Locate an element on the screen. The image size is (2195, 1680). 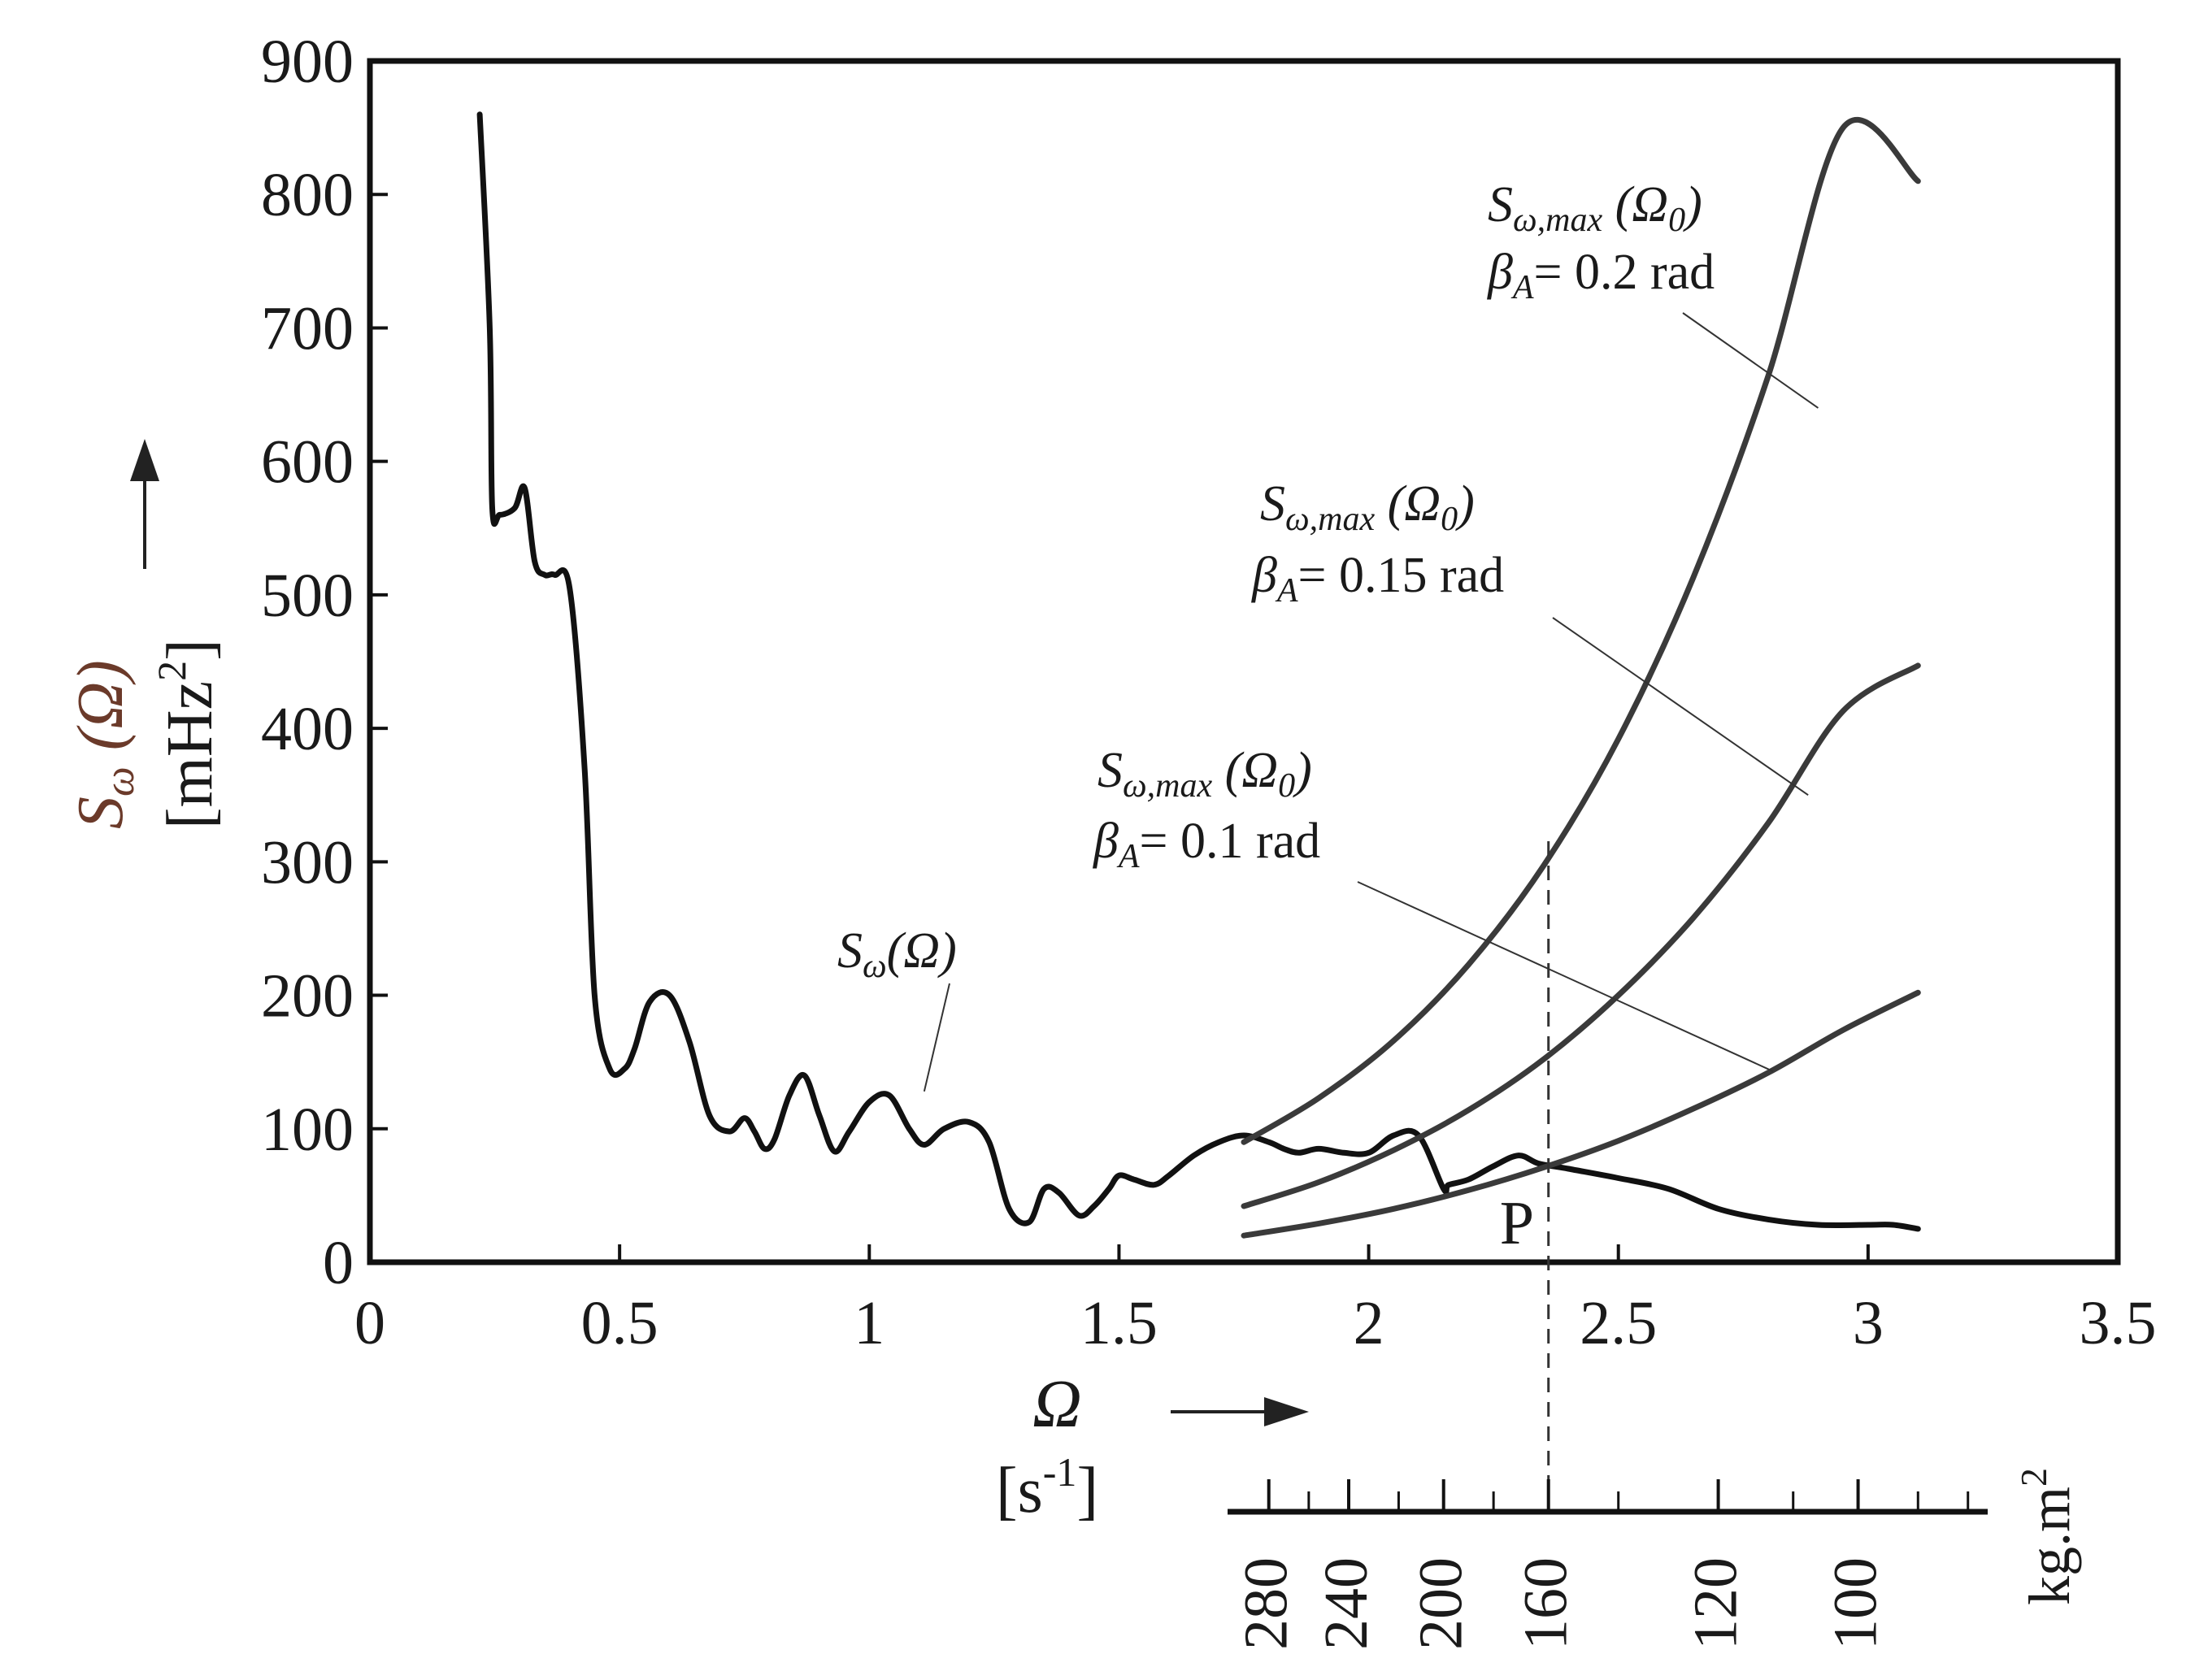
secondary-tick-text: 120 is located at coordinates (1716, 1604).